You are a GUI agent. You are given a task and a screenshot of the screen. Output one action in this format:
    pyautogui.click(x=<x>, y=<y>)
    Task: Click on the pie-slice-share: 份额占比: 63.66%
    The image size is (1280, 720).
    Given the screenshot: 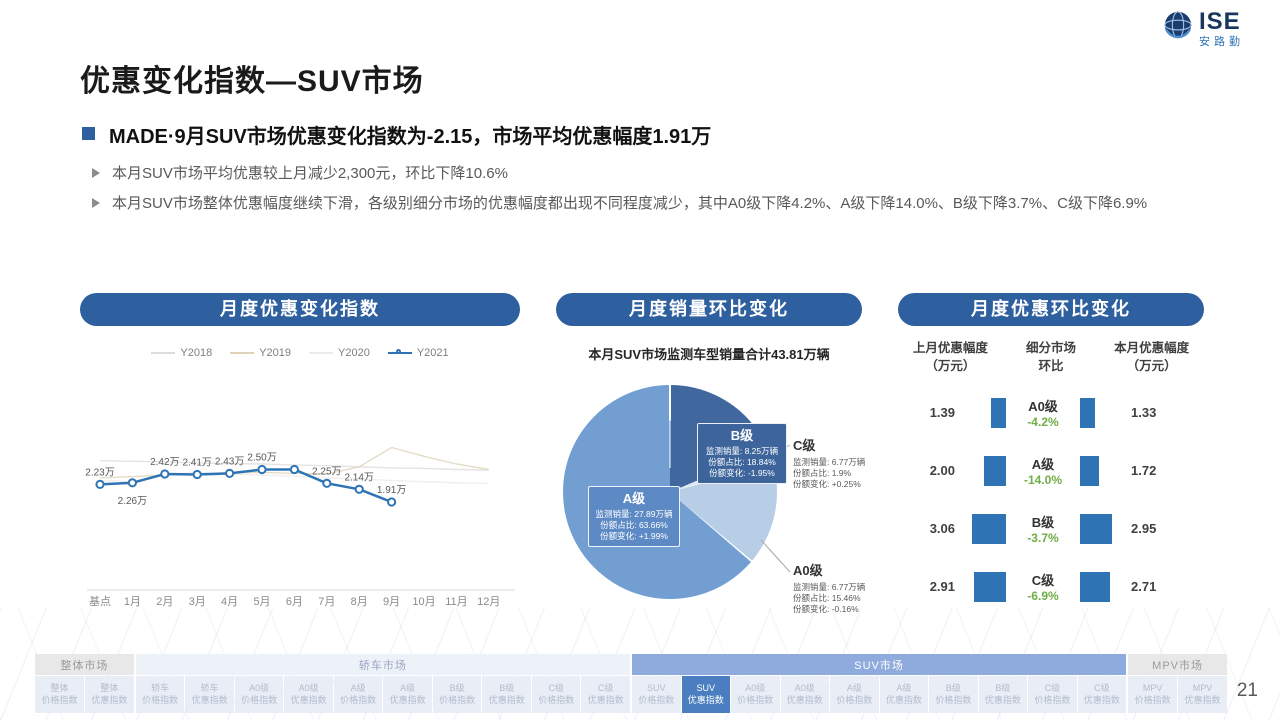 What is the action you would take?
    pyautogui.click(x=634, y=525)
    